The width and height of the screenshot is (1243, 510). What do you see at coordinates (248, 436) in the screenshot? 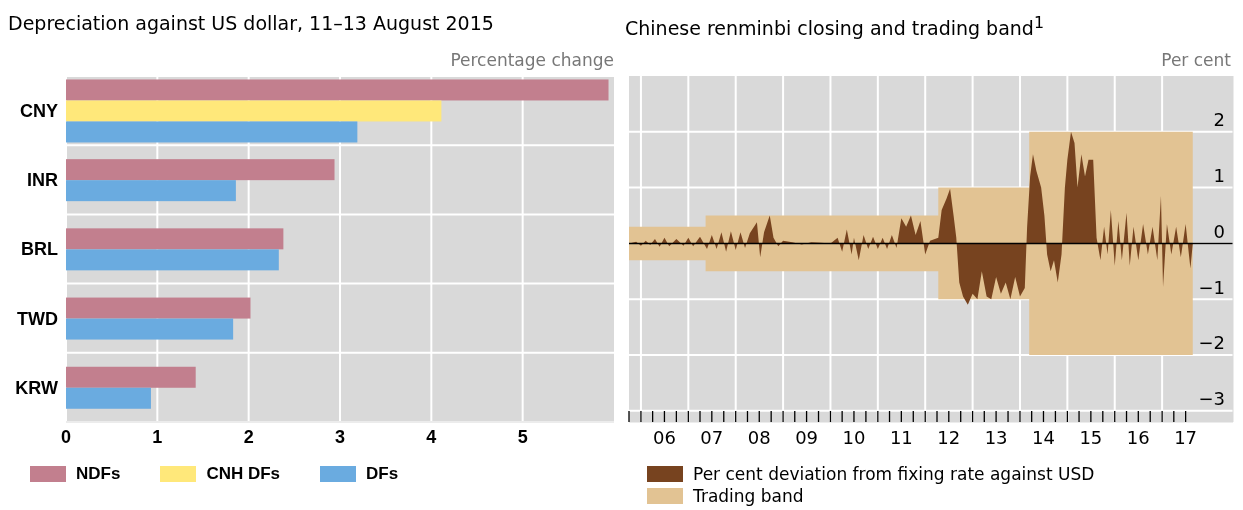
I see `x-tick-label: 2` at bounding box center [248, 436].